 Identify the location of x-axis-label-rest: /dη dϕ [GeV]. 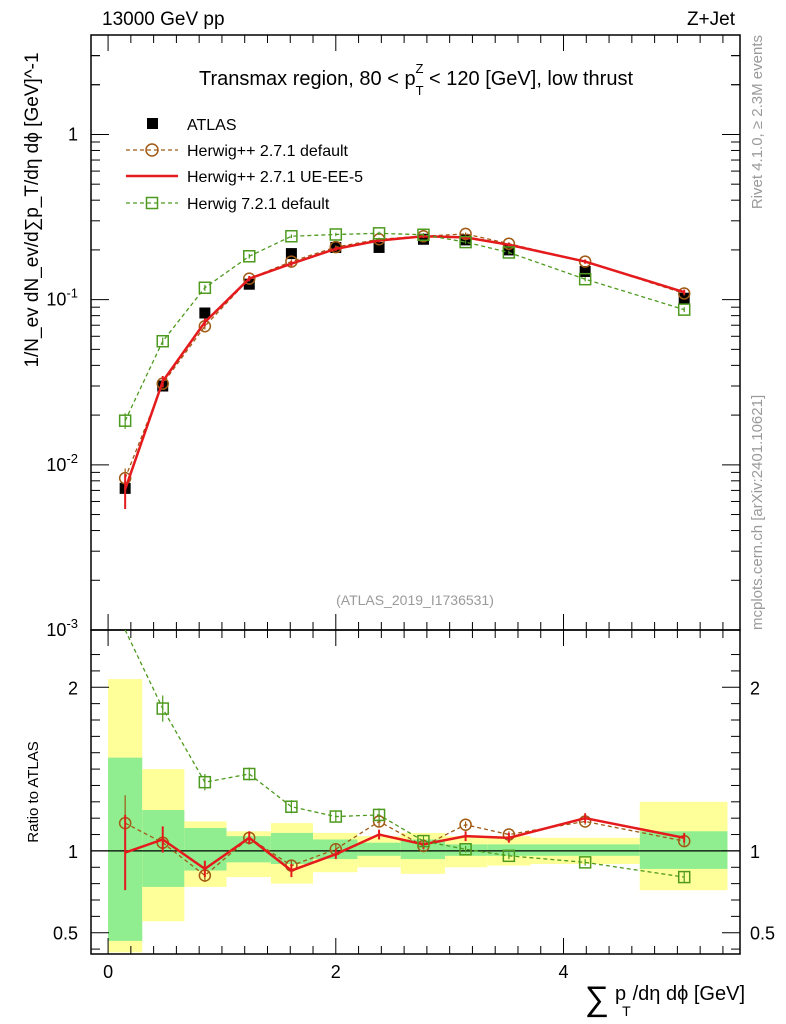
(689, 994).